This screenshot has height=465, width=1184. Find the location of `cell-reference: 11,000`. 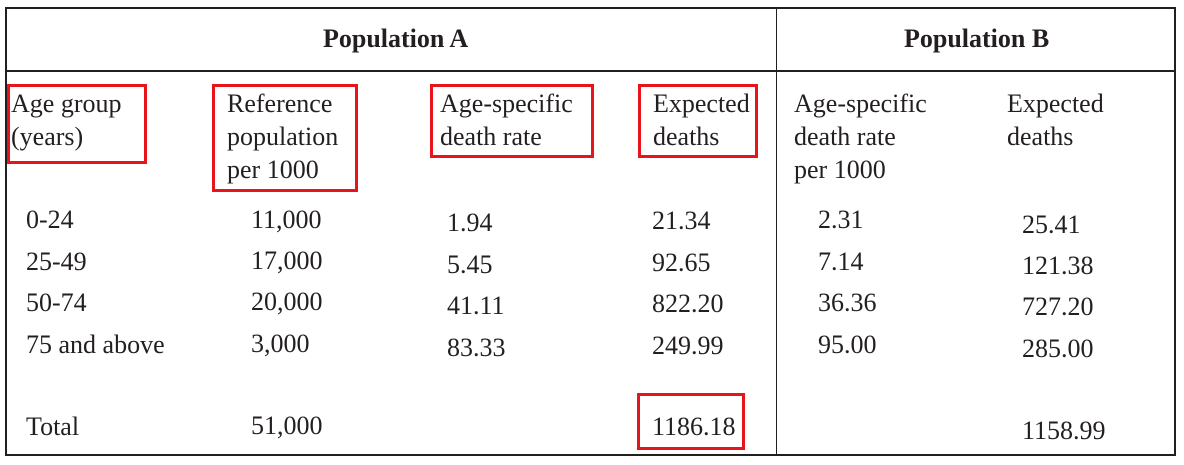

cell-reference: 11,000 is located at coordinates (286, 219).